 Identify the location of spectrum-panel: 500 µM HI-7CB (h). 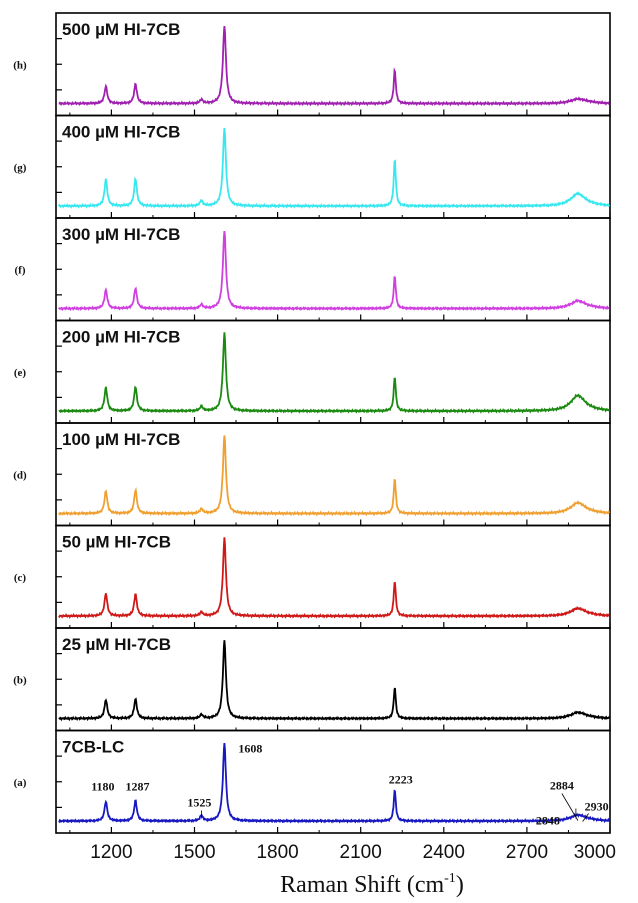
(312, 64).